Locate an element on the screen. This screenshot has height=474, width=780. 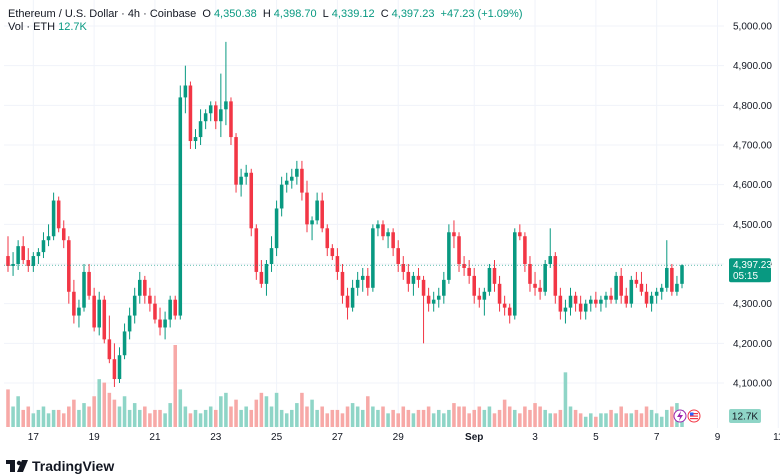
high-value: 4,398.70 is located at coordinates (295, 14).